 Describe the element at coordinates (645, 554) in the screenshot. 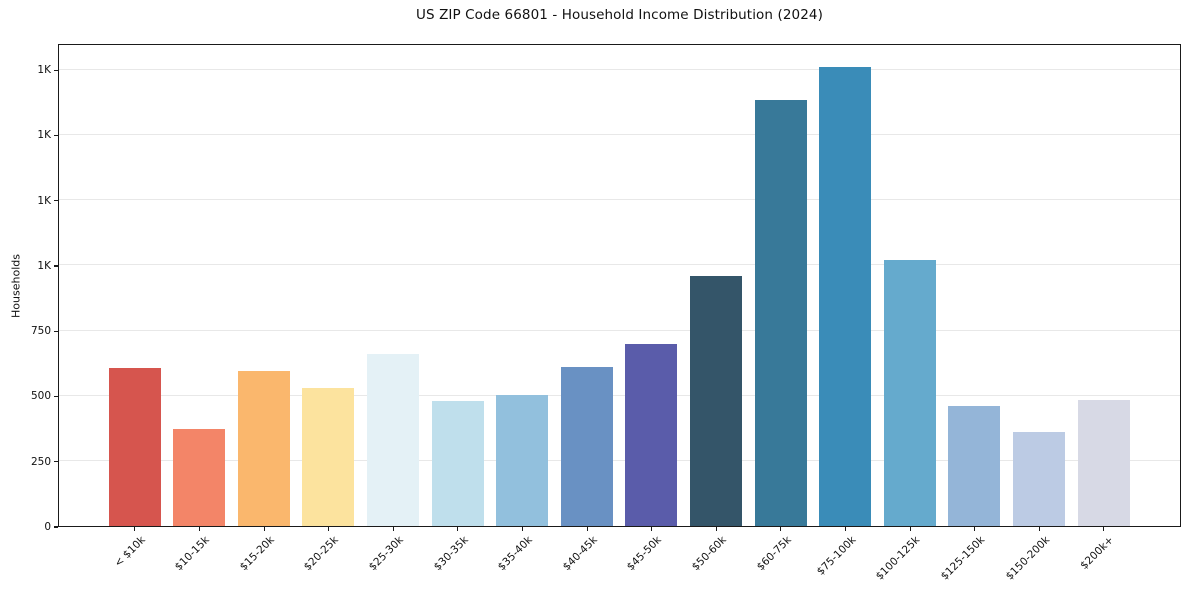

I see `x-tick-label: $45-50k` at that location.